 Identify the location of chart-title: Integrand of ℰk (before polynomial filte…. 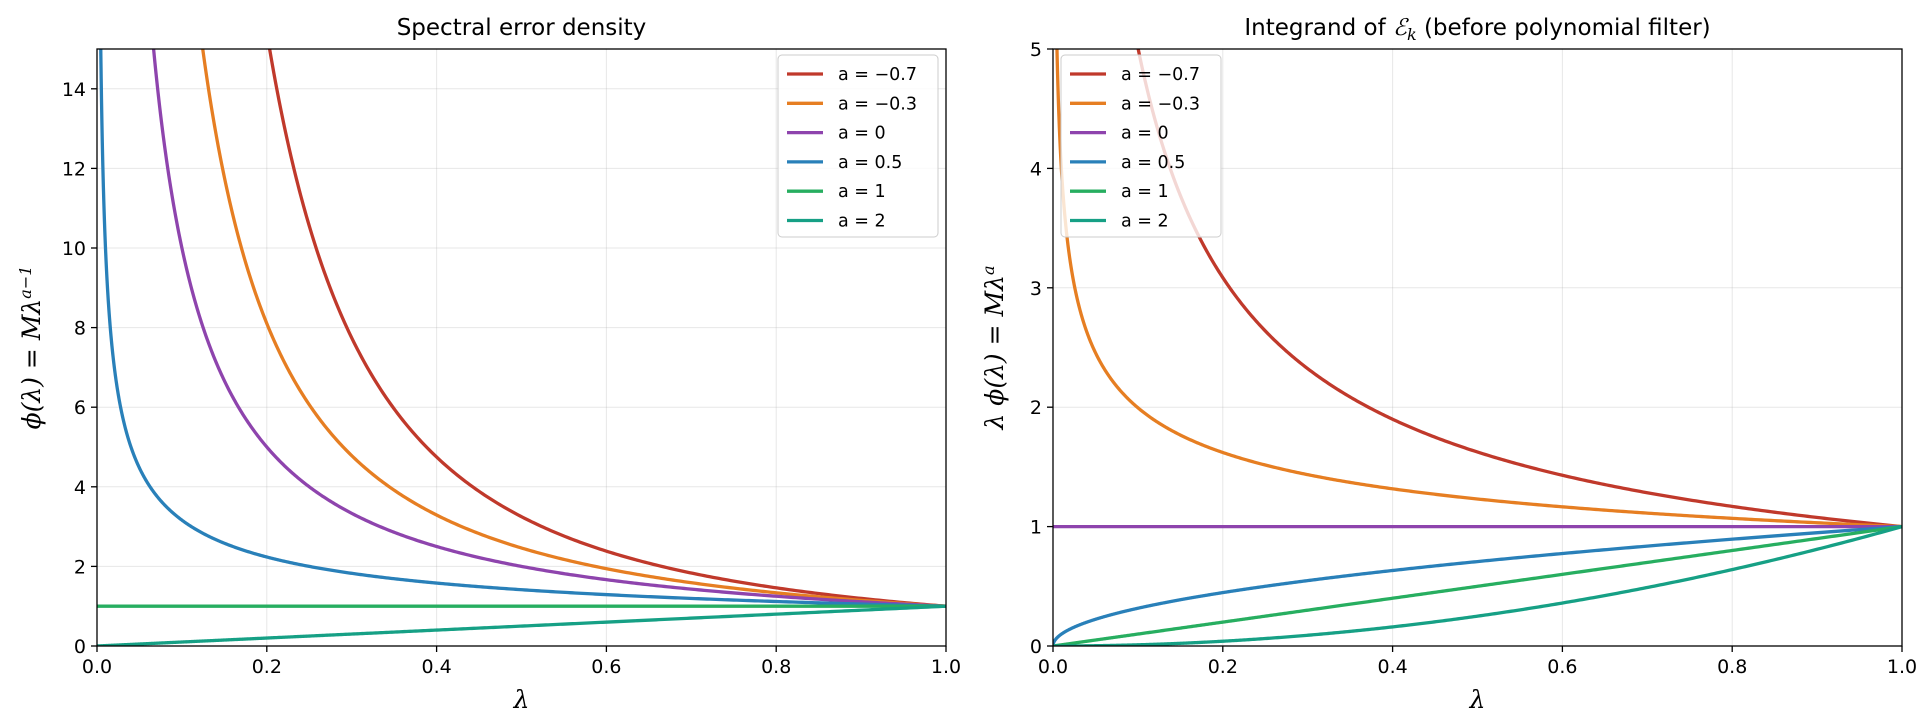
(1477, 29).